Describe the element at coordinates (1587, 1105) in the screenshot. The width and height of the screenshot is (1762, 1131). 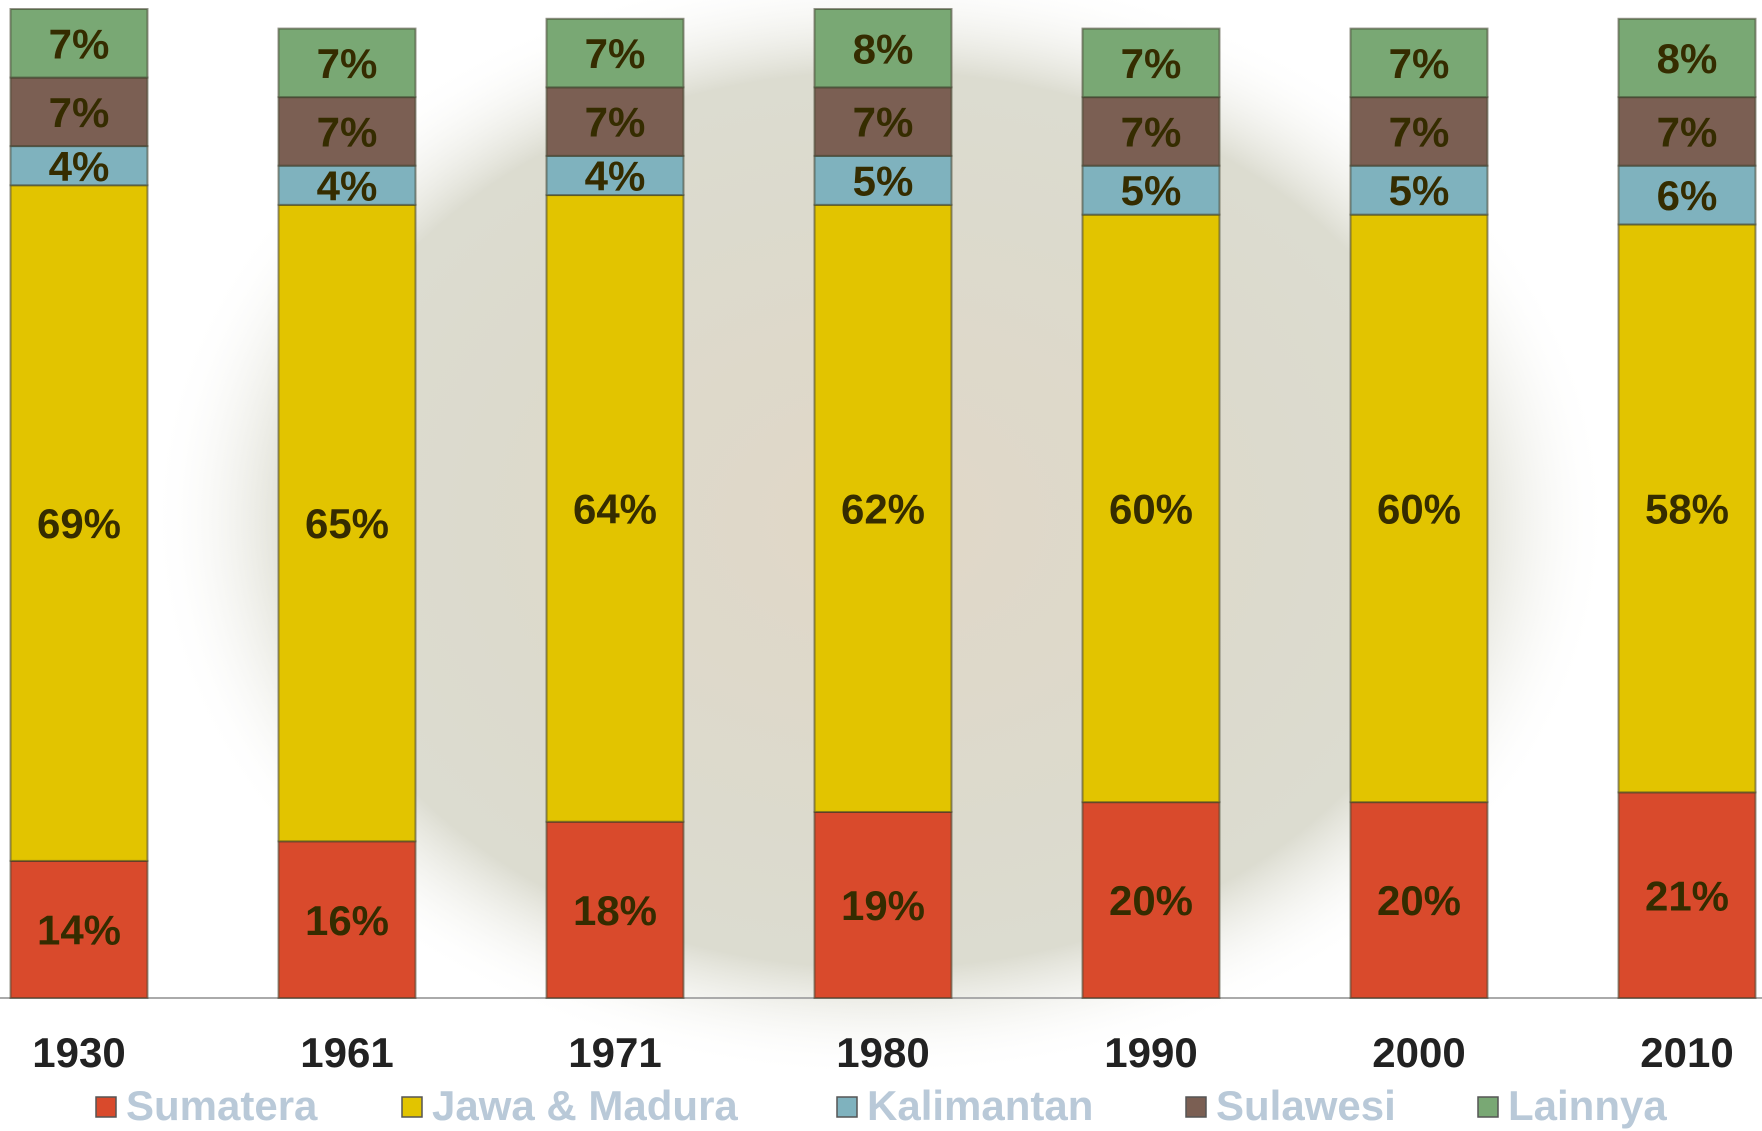
I see `legend-label: Lainnya` at that location.